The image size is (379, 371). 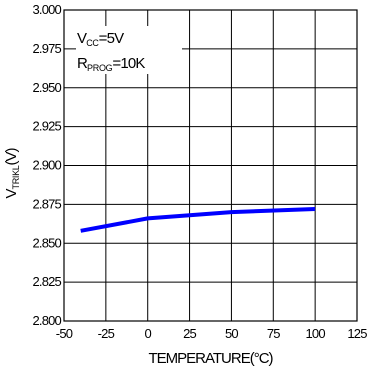 I want to click on x-tick-label: -25, so click(x=106, y=333).